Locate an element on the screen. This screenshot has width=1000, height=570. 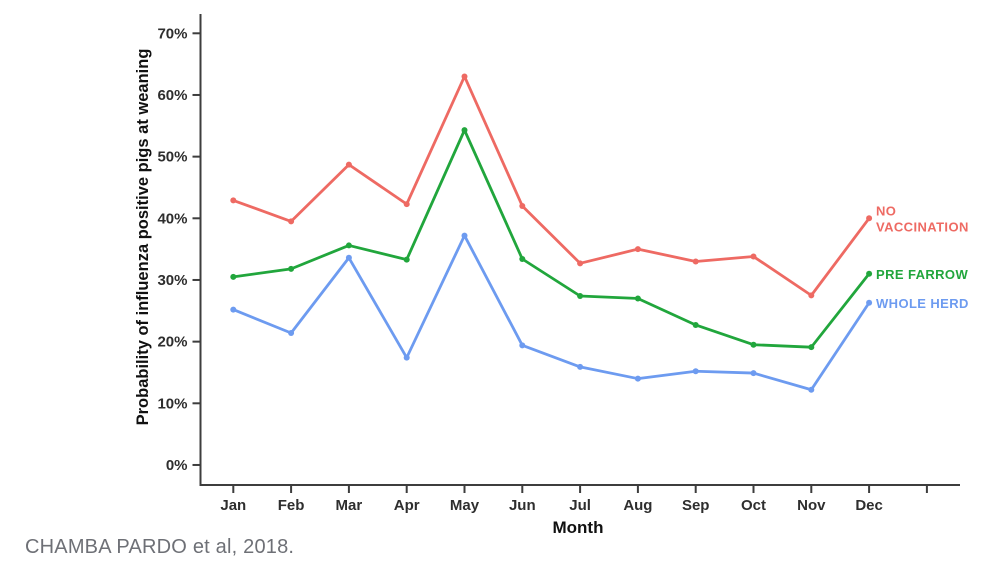
x-tick-label: Apr is located at coordinates (407, 505).